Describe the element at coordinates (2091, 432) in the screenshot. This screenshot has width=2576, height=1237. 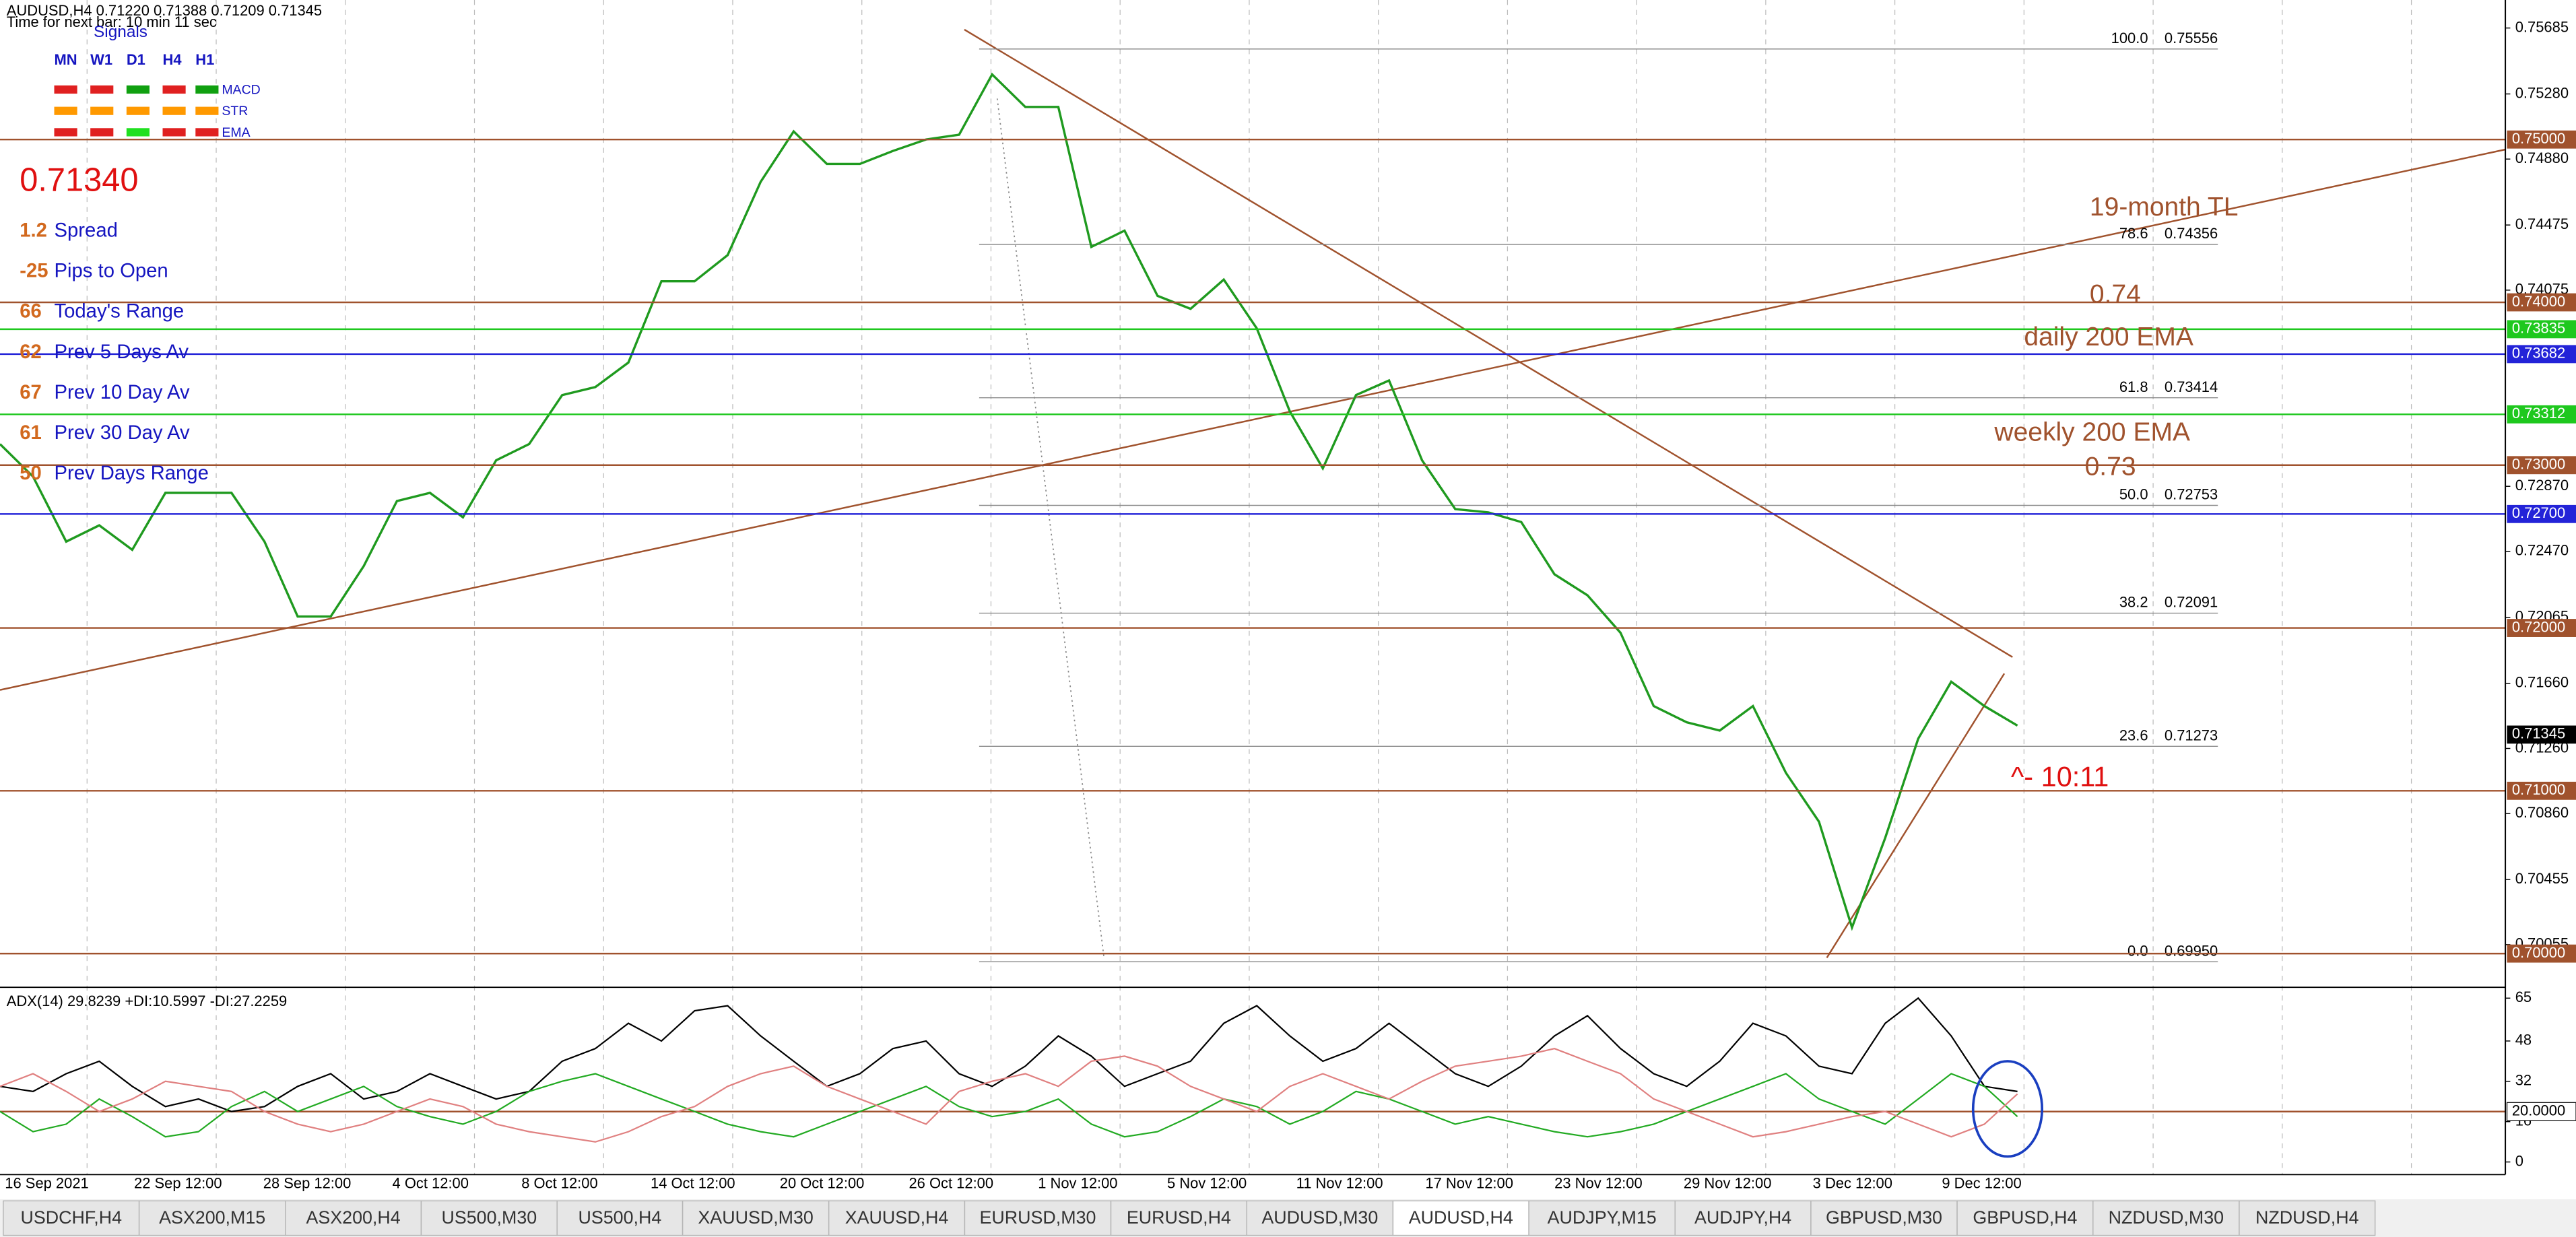
I see `annotation: weekly 200 EMA` at that location.